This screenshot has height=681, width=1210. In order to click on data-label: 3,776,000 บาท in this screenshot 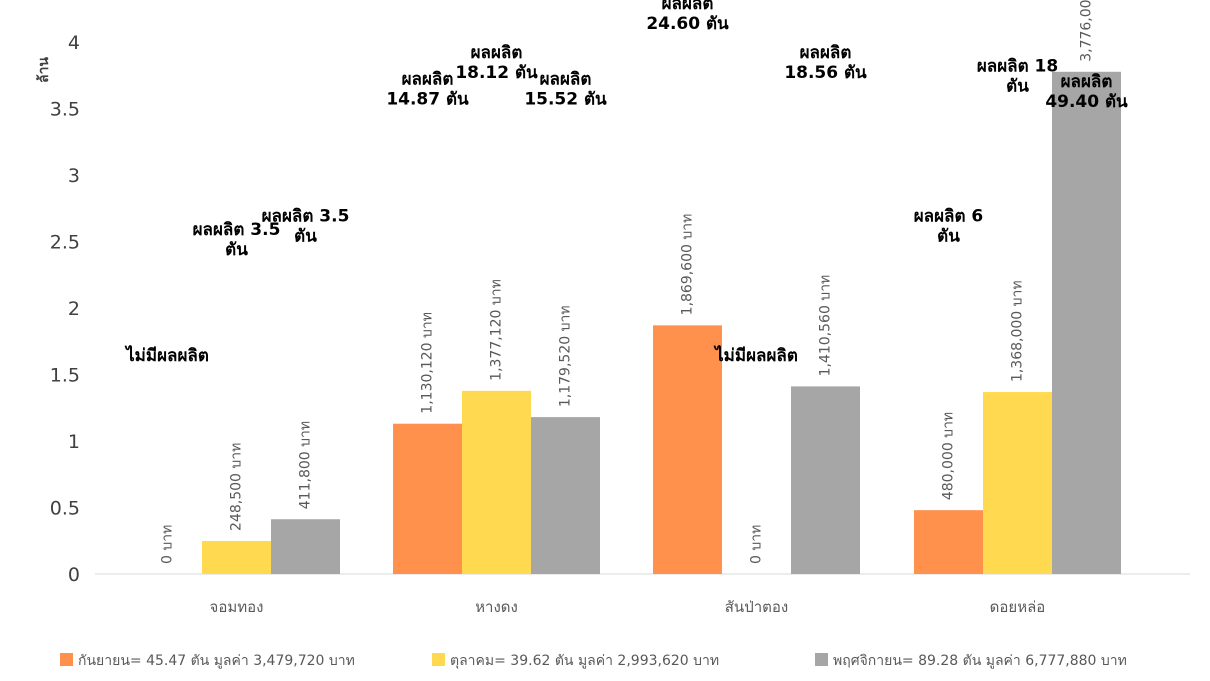, I will do `click(1087, 31)`.